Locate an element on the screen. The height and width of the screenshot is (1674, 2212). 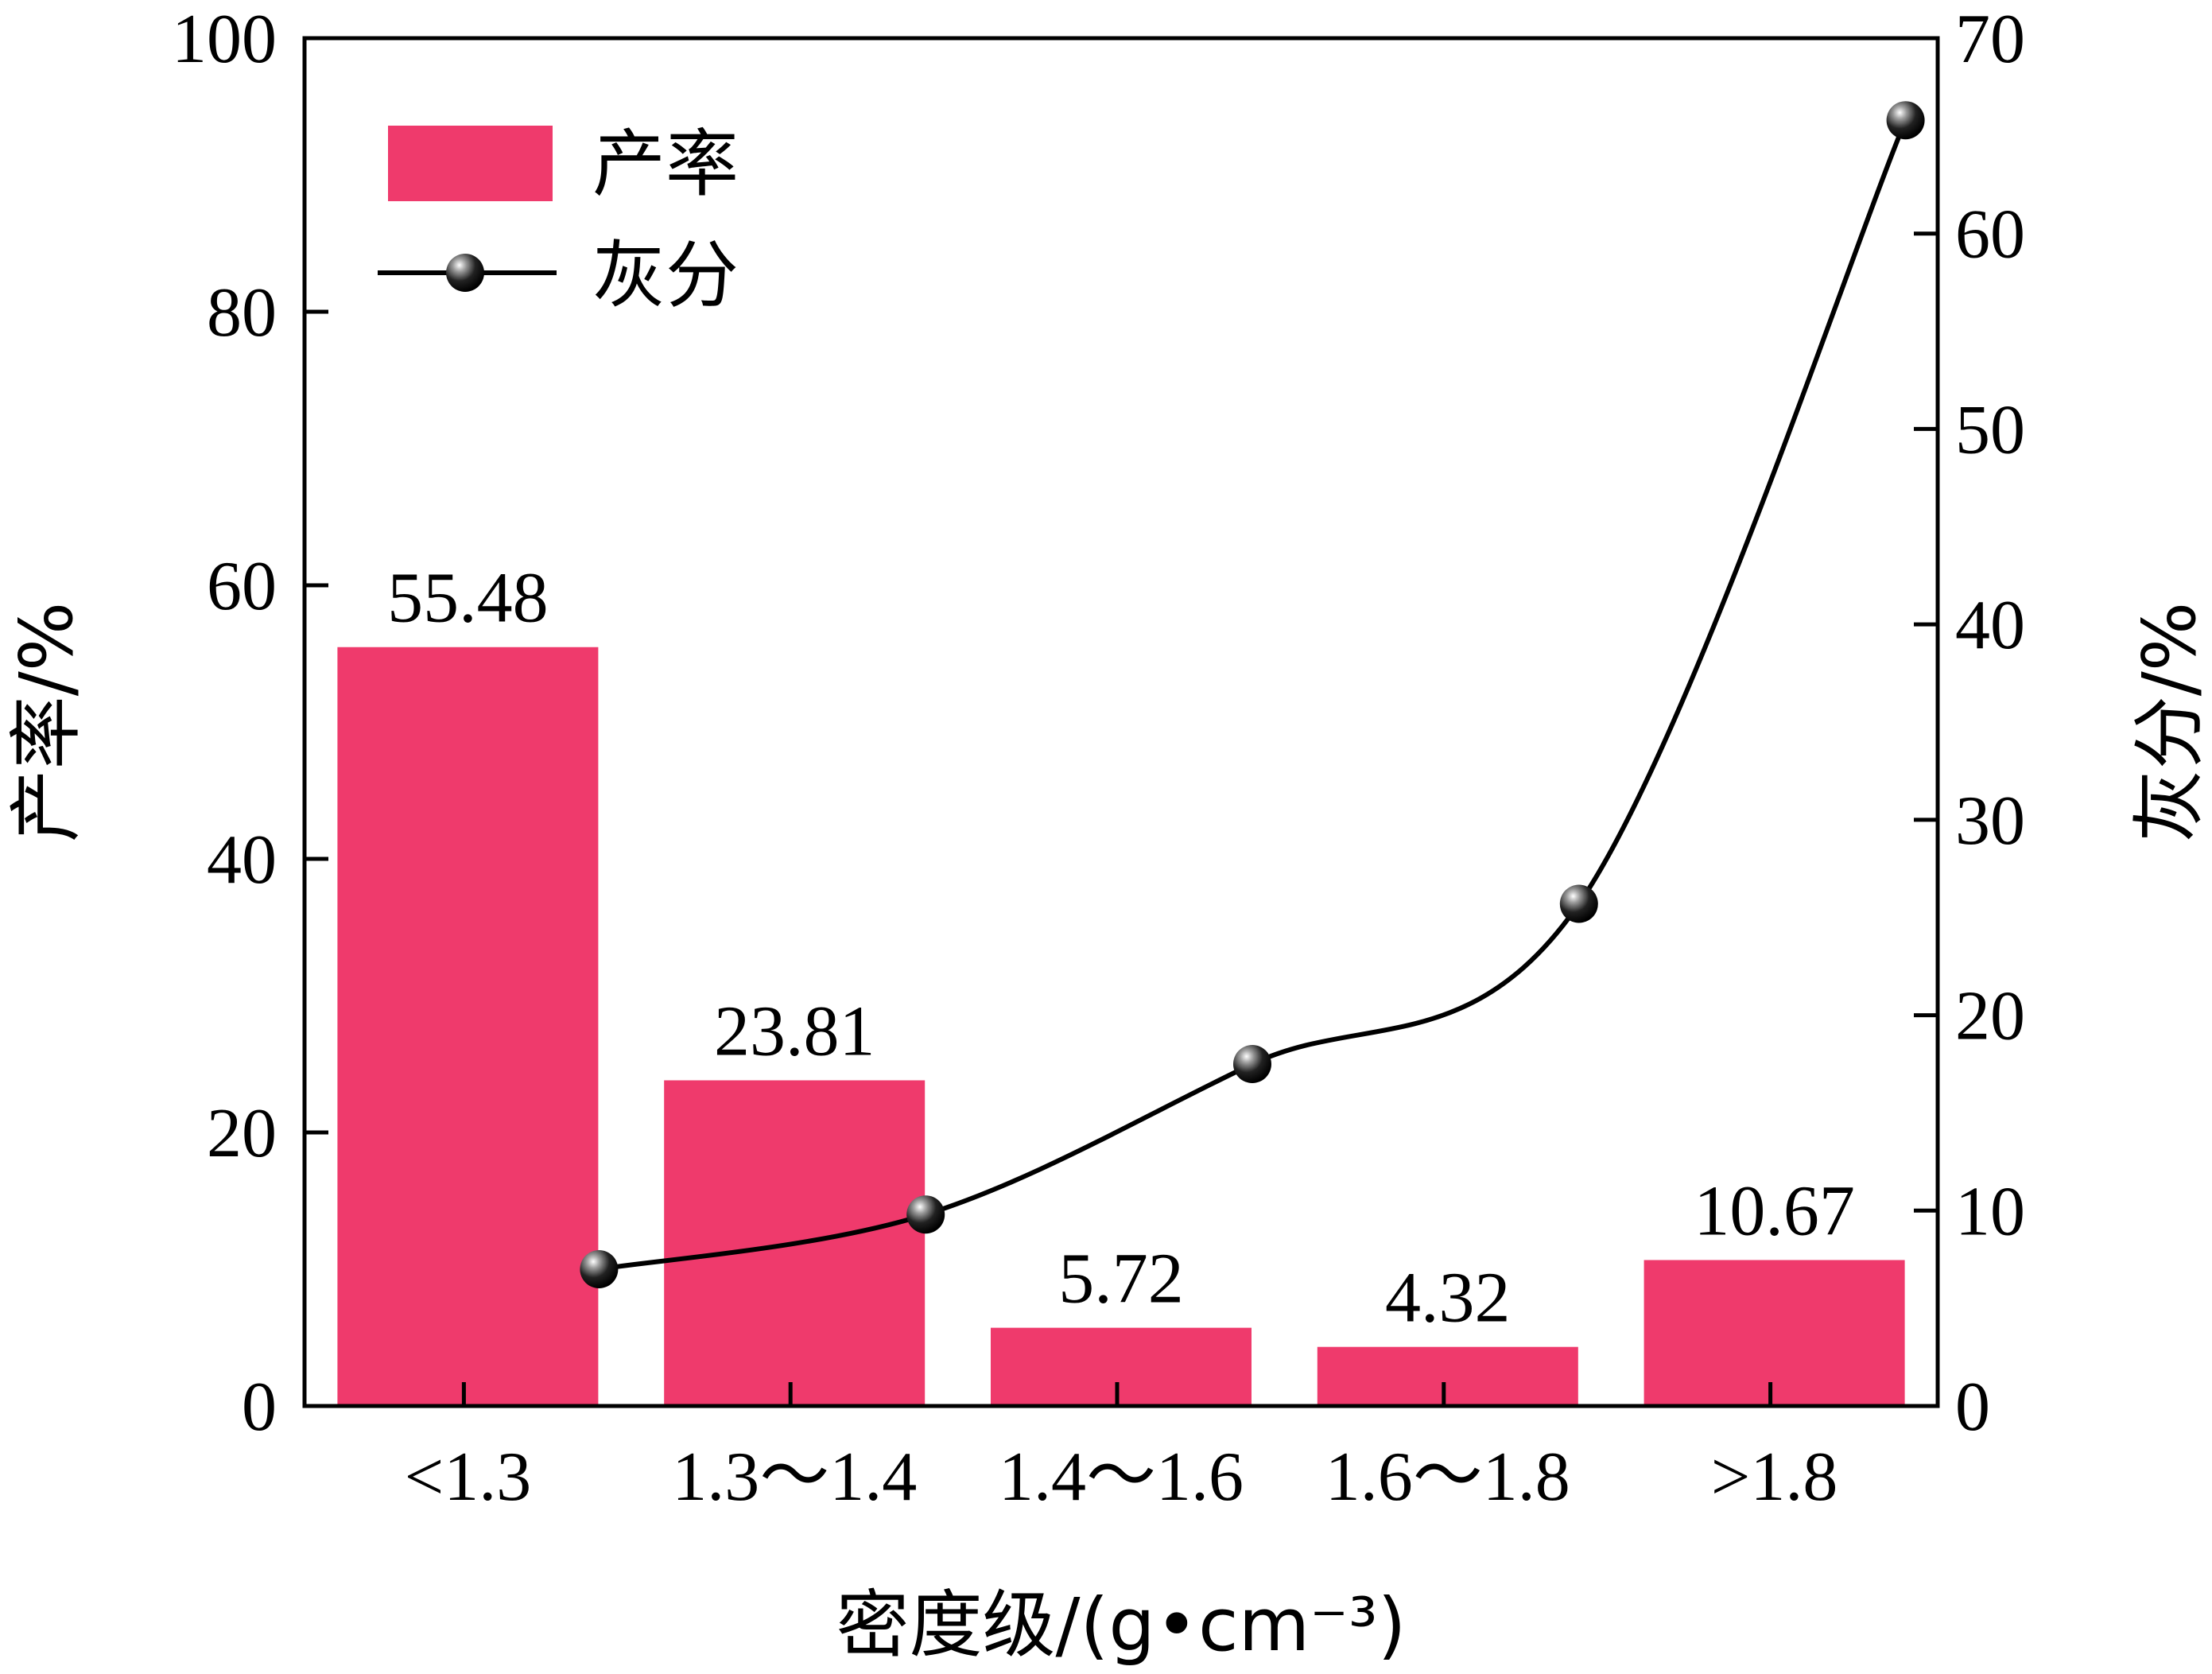
right-tick-label-3: 30 is located at coordinates (1990, 821).